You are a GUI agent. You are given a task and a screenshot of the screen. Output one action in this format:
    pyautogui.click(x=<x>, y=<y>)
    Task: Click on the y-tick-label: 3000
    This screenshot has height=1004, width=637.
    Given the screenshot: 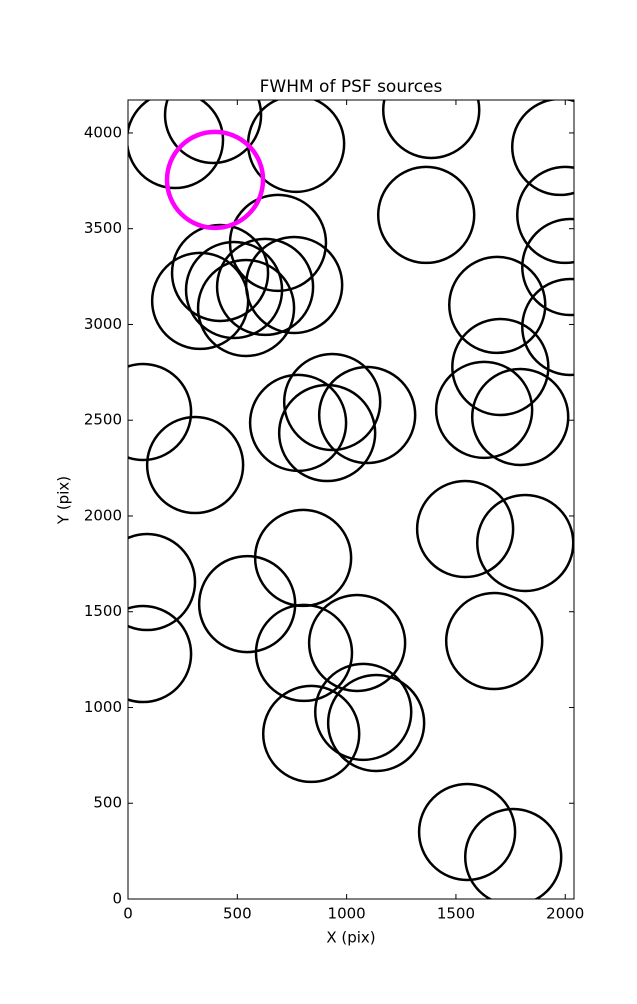 What is the action you would take?
    pyautogui.click(x=103, y=324)
    